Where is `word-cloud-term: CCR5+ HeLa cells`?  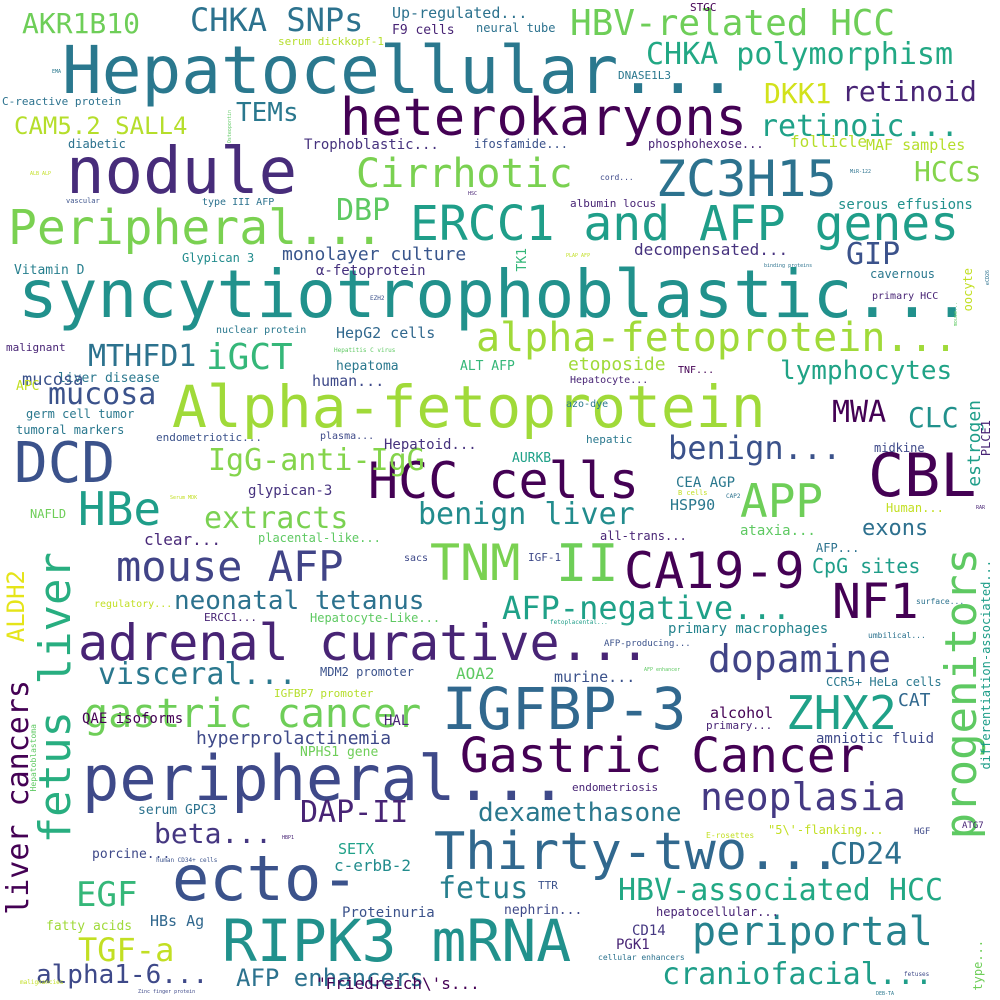 word-cloud-term: CCR5+ HeLa cells is located at coordinates (884, 682).